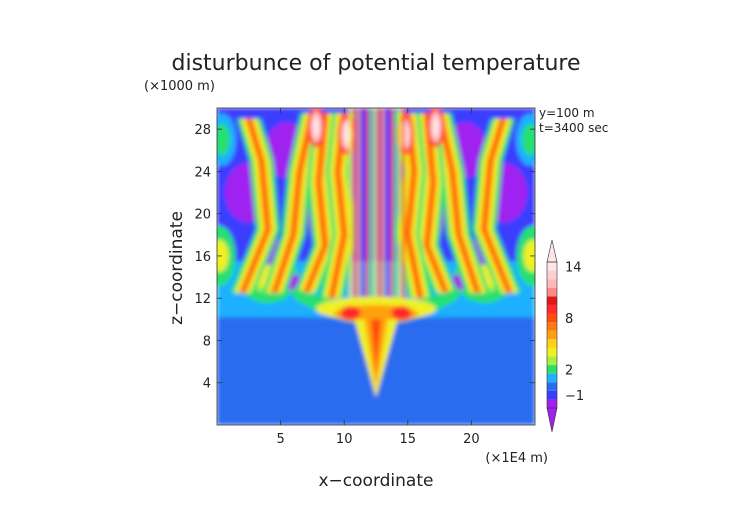 Image resolution: width=752 pixels, height=532 pixels. I want to click on y-tick-label: 4, so click(207, 384).